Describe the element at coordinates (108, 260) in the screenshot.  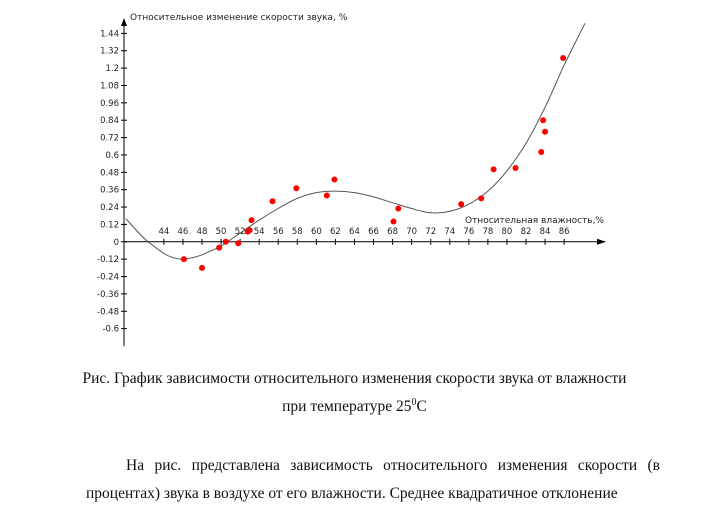
I see `y-tick-label: -0.12` at that location.